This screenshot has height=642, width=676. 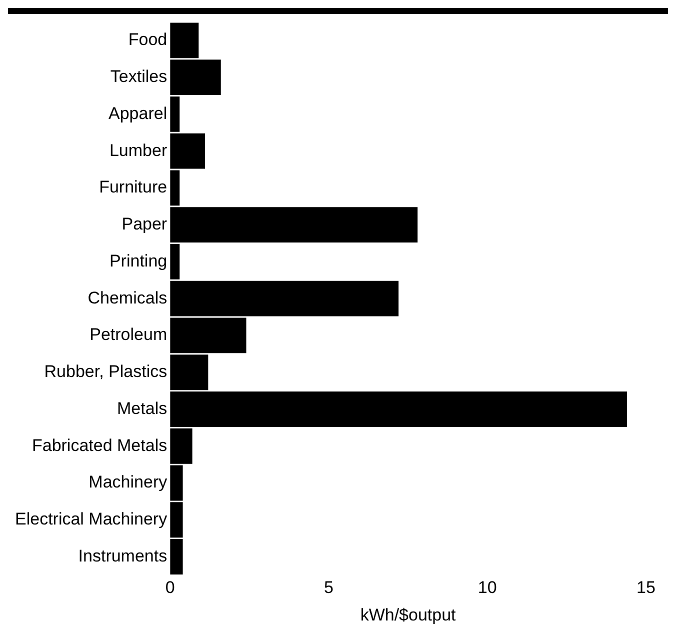 I want to click on y-tick-label: Paper, so click(x=145, y=224).